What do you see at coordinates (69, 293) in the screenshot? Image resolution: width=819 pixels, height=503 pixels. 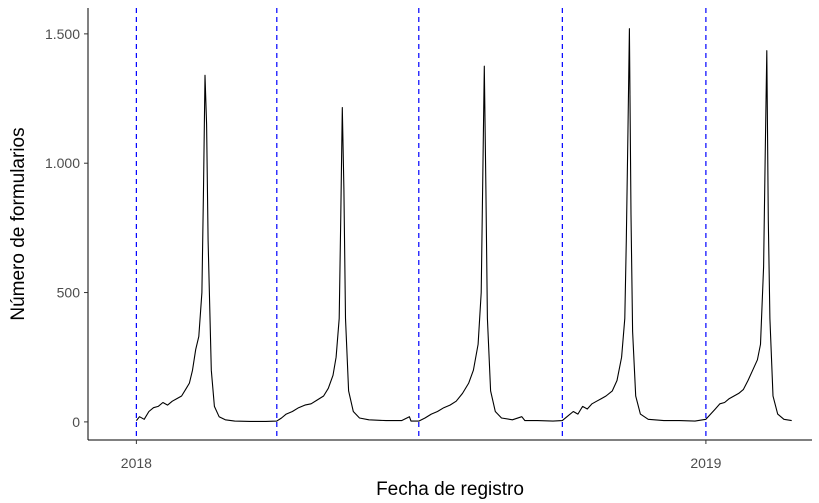 I see `y-tick-label: 500` at bounding box center [69, 293].